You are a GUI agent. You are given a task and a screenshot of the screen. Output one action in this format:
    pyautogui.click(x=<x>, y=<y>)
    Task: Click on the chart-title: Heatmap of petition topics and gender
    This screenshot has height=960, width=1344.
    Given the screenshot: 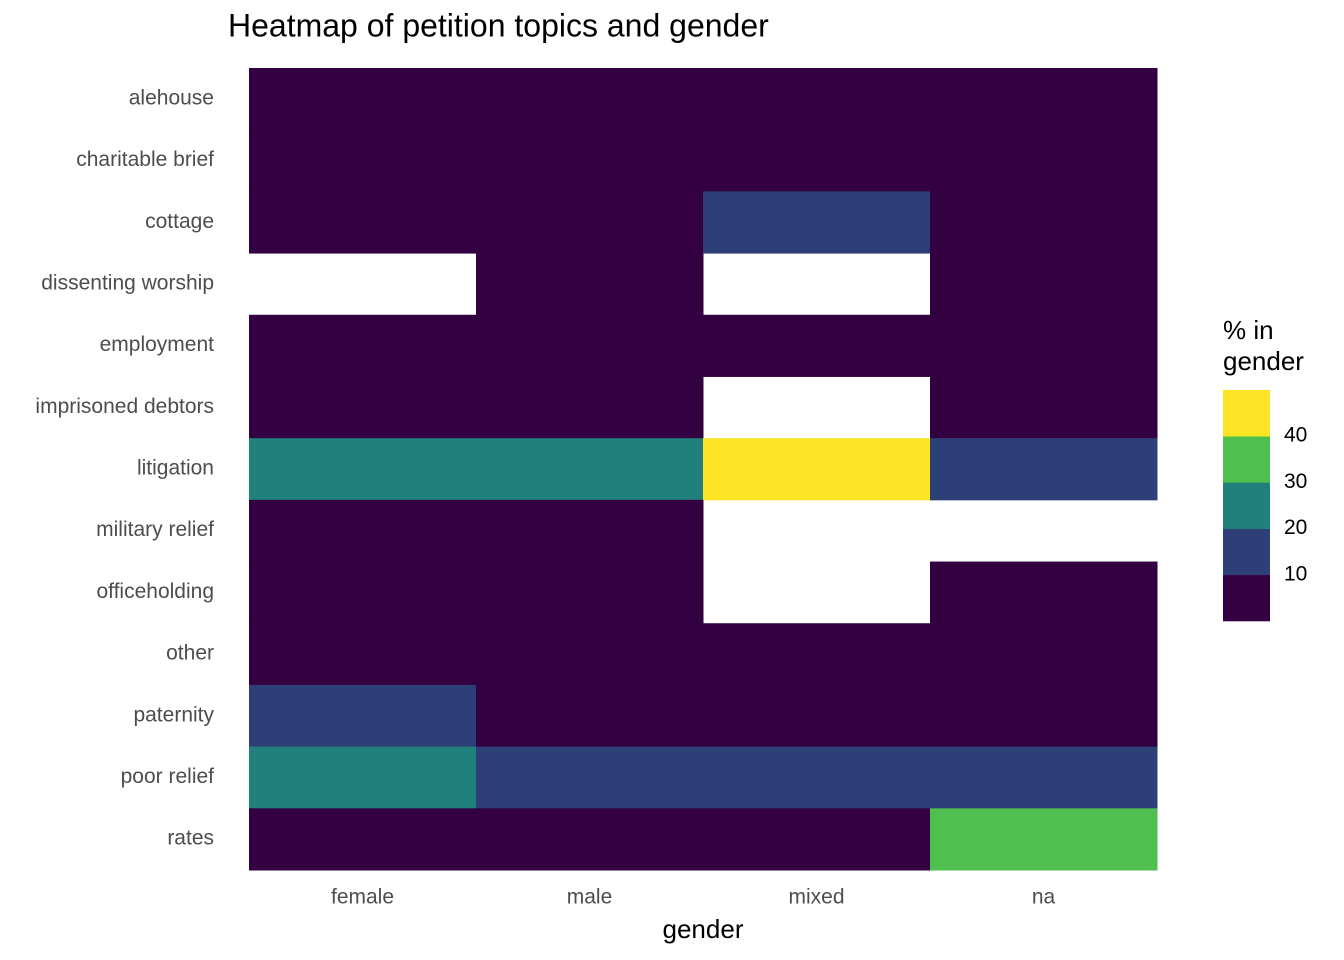 What is the action you would take?
    pyautogui.click(x=498, y=25)
    